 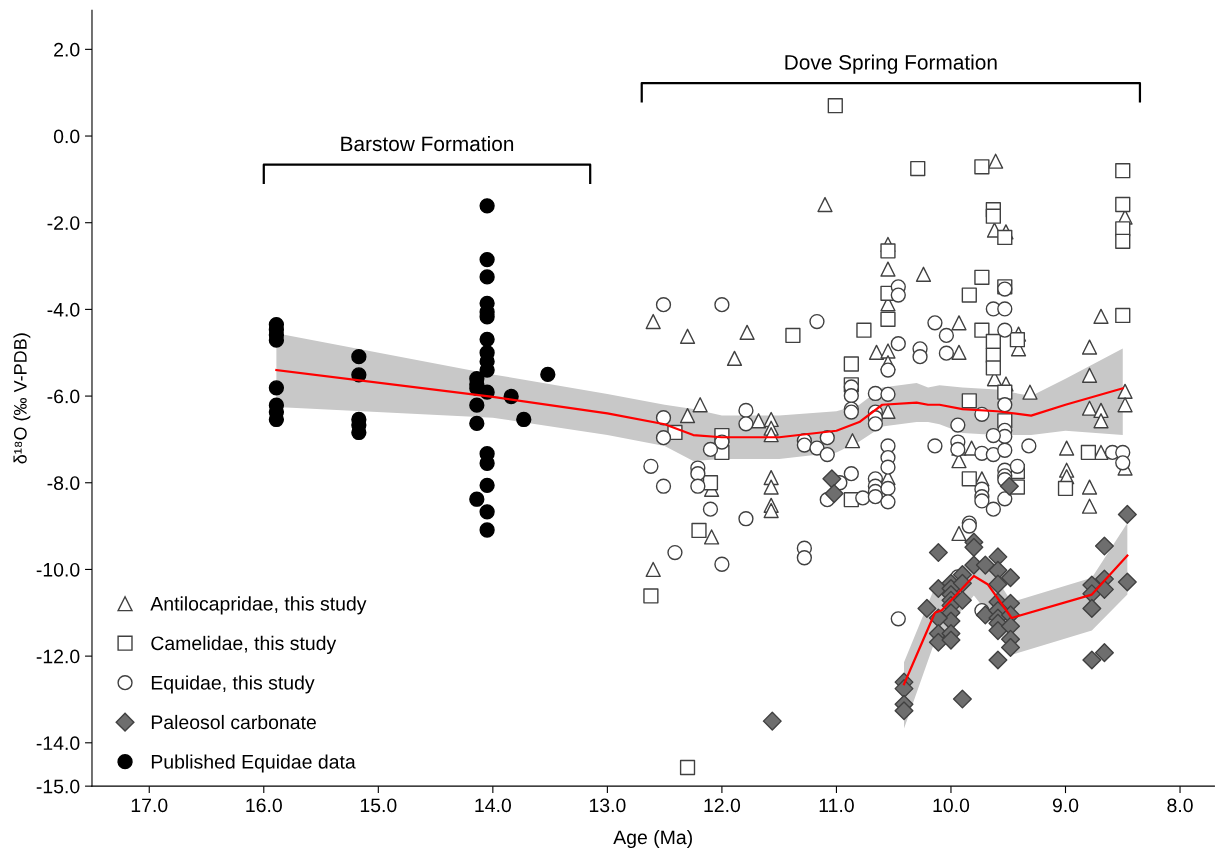 I want to click on legend-label: Antilocapridae, this study, so click(x=258, y=605).